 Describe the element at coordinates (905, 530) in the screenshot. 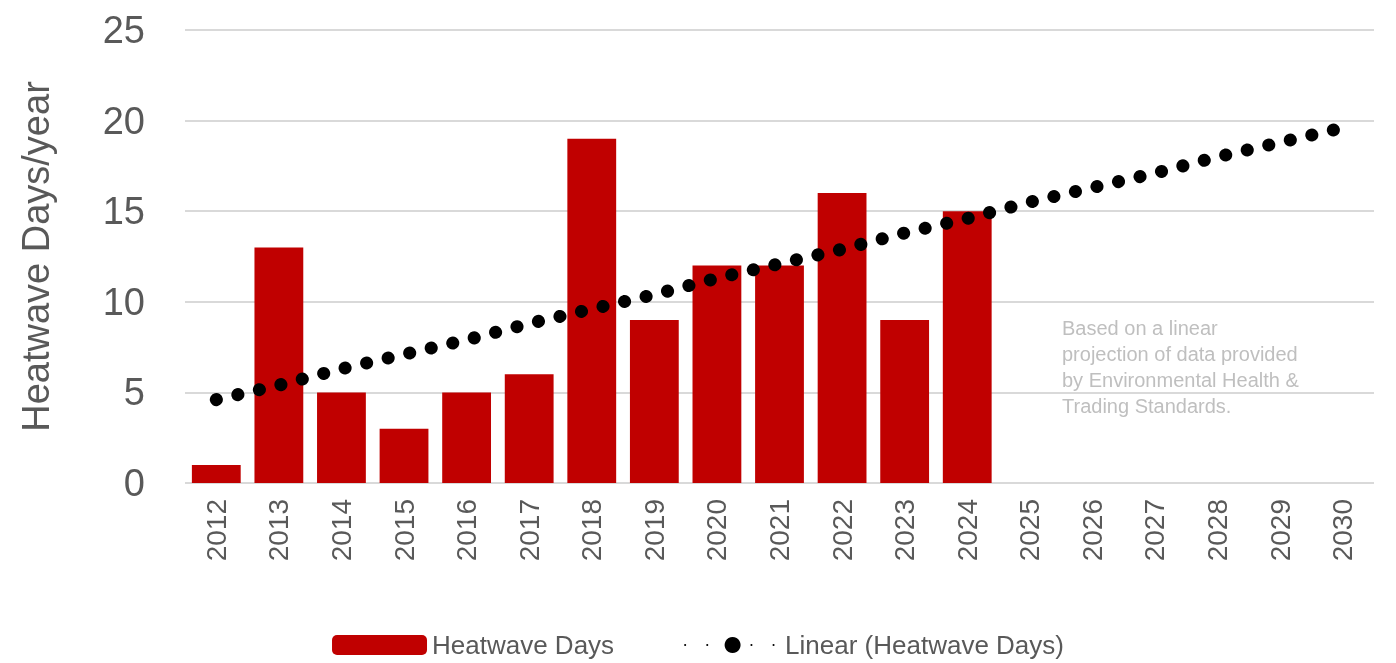

I see `x-tick-label: 2023` at that location.